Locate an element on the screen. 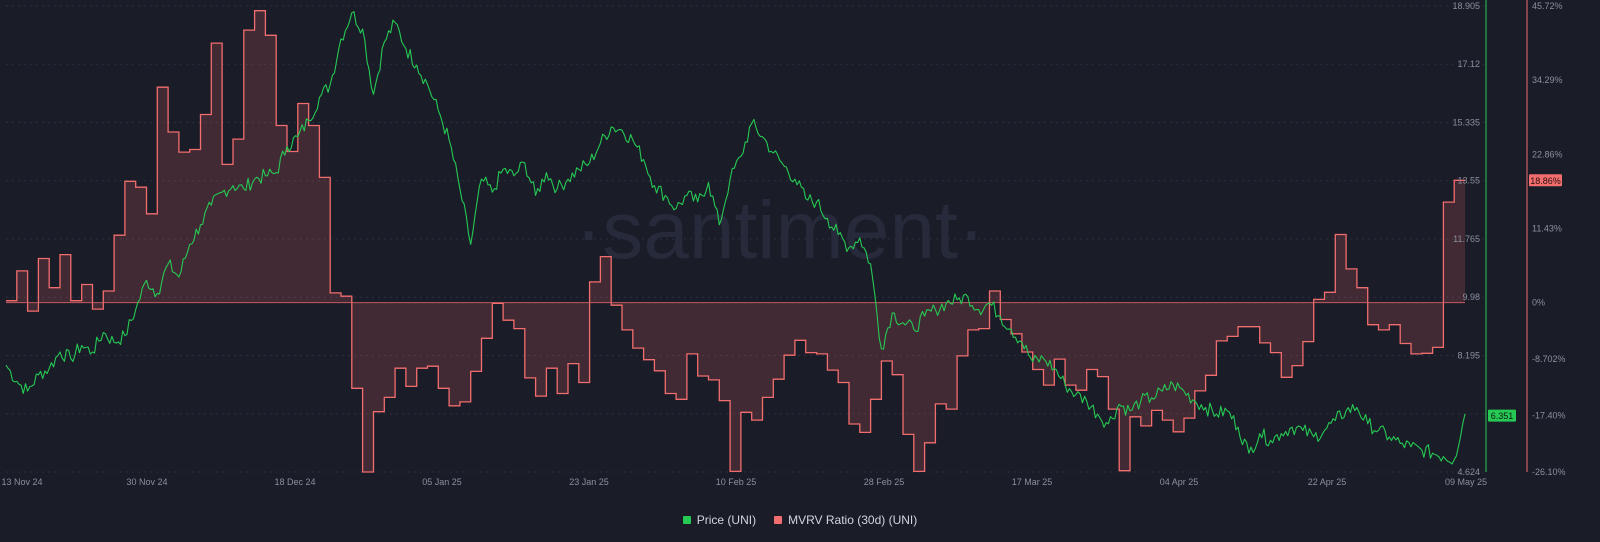  mvrv-tick-label: 22.86% is located at coordinates (1547, 154).